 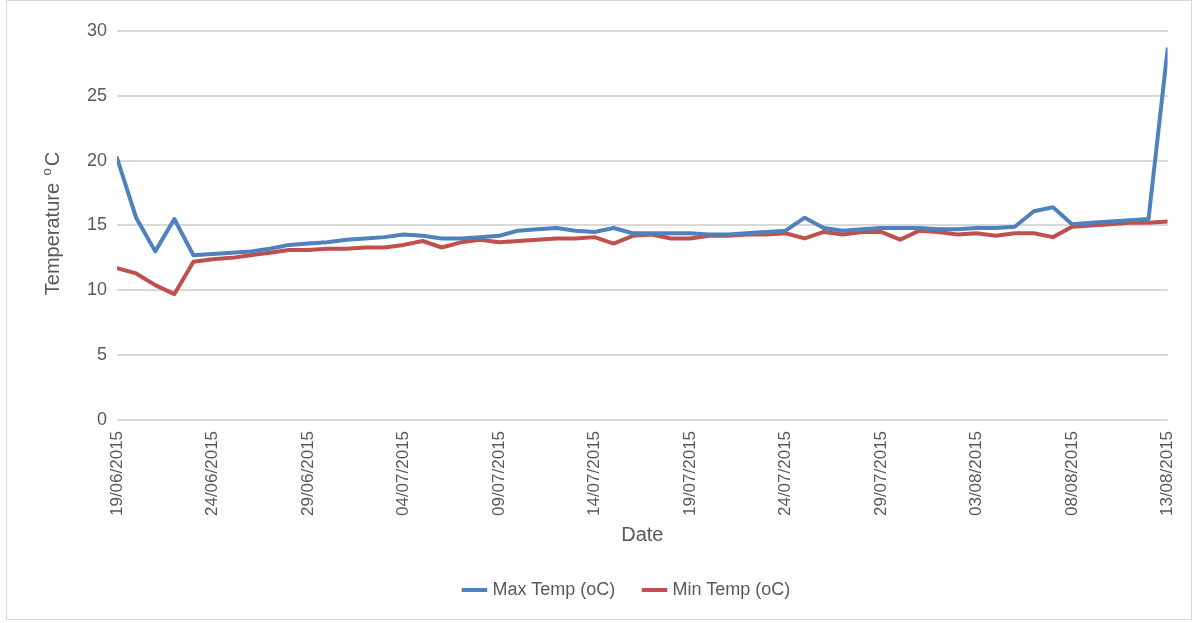 What do you see at coordinates (51, 223) in the screenshot?
I see `y-axis-title: Temperature oC` at bounding box center [51, 223].